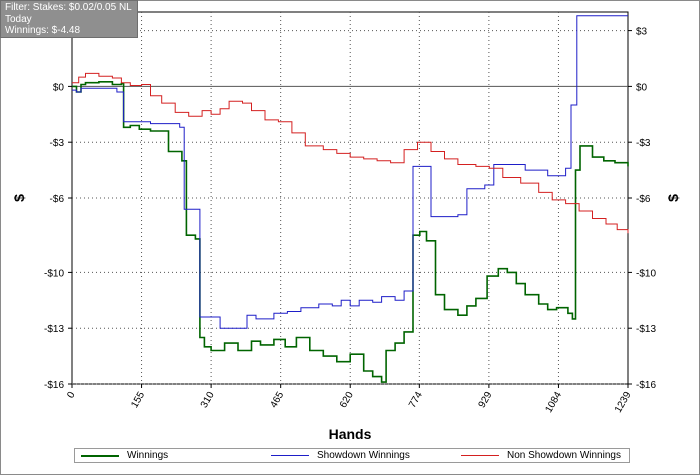 The height and width of the screenshot is (475, 700). I want to click on y-tick-label-right: -$3, so click(643, 143).